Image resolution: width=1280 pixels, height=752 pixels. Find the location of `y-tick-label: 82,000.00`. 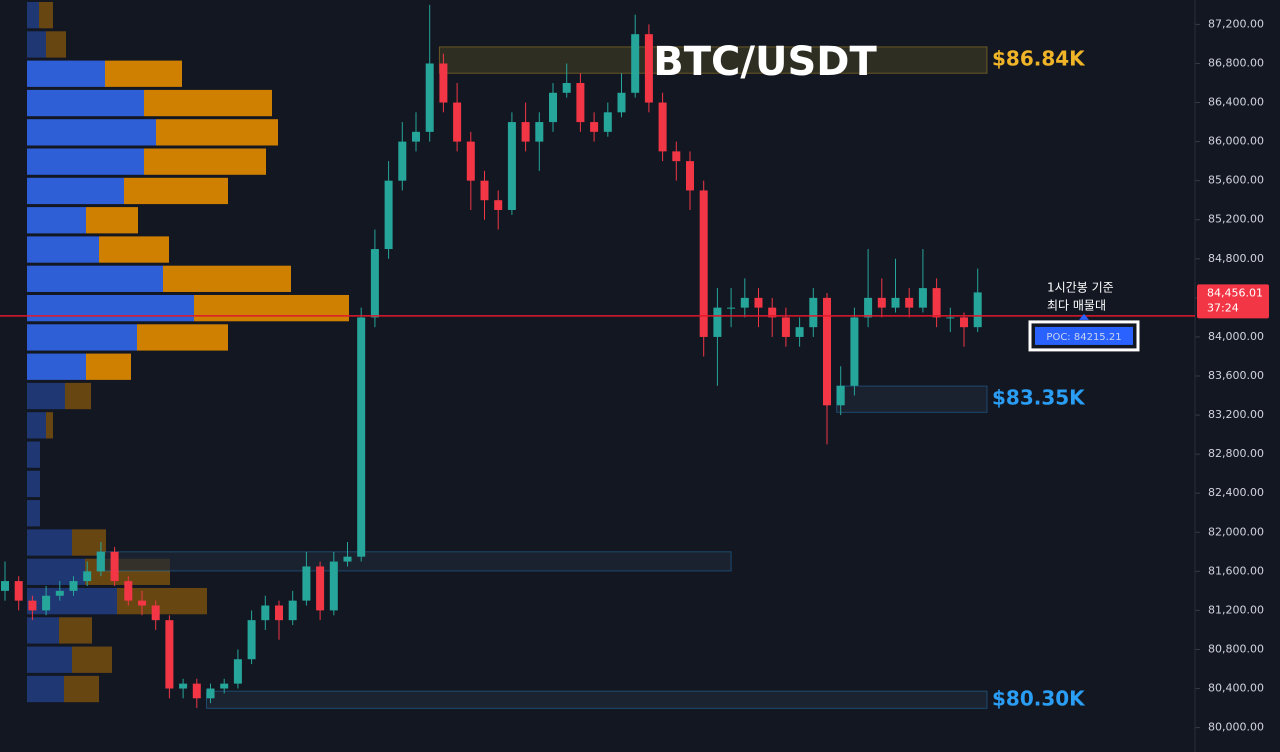

y-tick-label: 82,000.00 is located at coordinates (1236, 531).